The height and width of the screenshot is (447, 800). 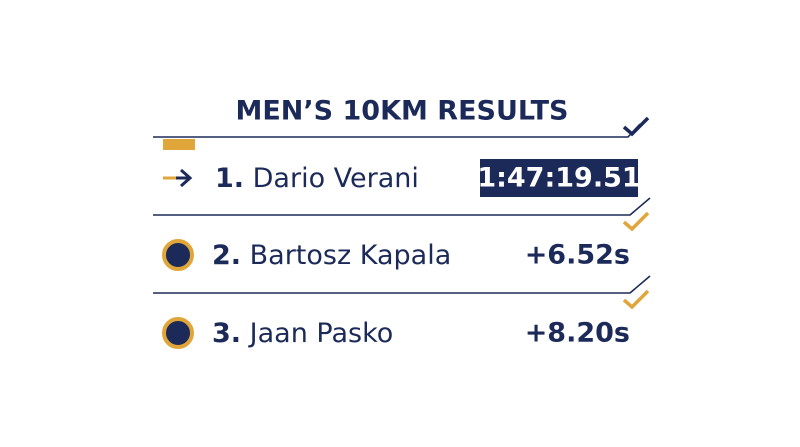 What do you see at coordinates (396, 333) in the screenshot?
I see `result-row: 3. Jaan Pasko +8.20s` at bounding box center [396, 333].